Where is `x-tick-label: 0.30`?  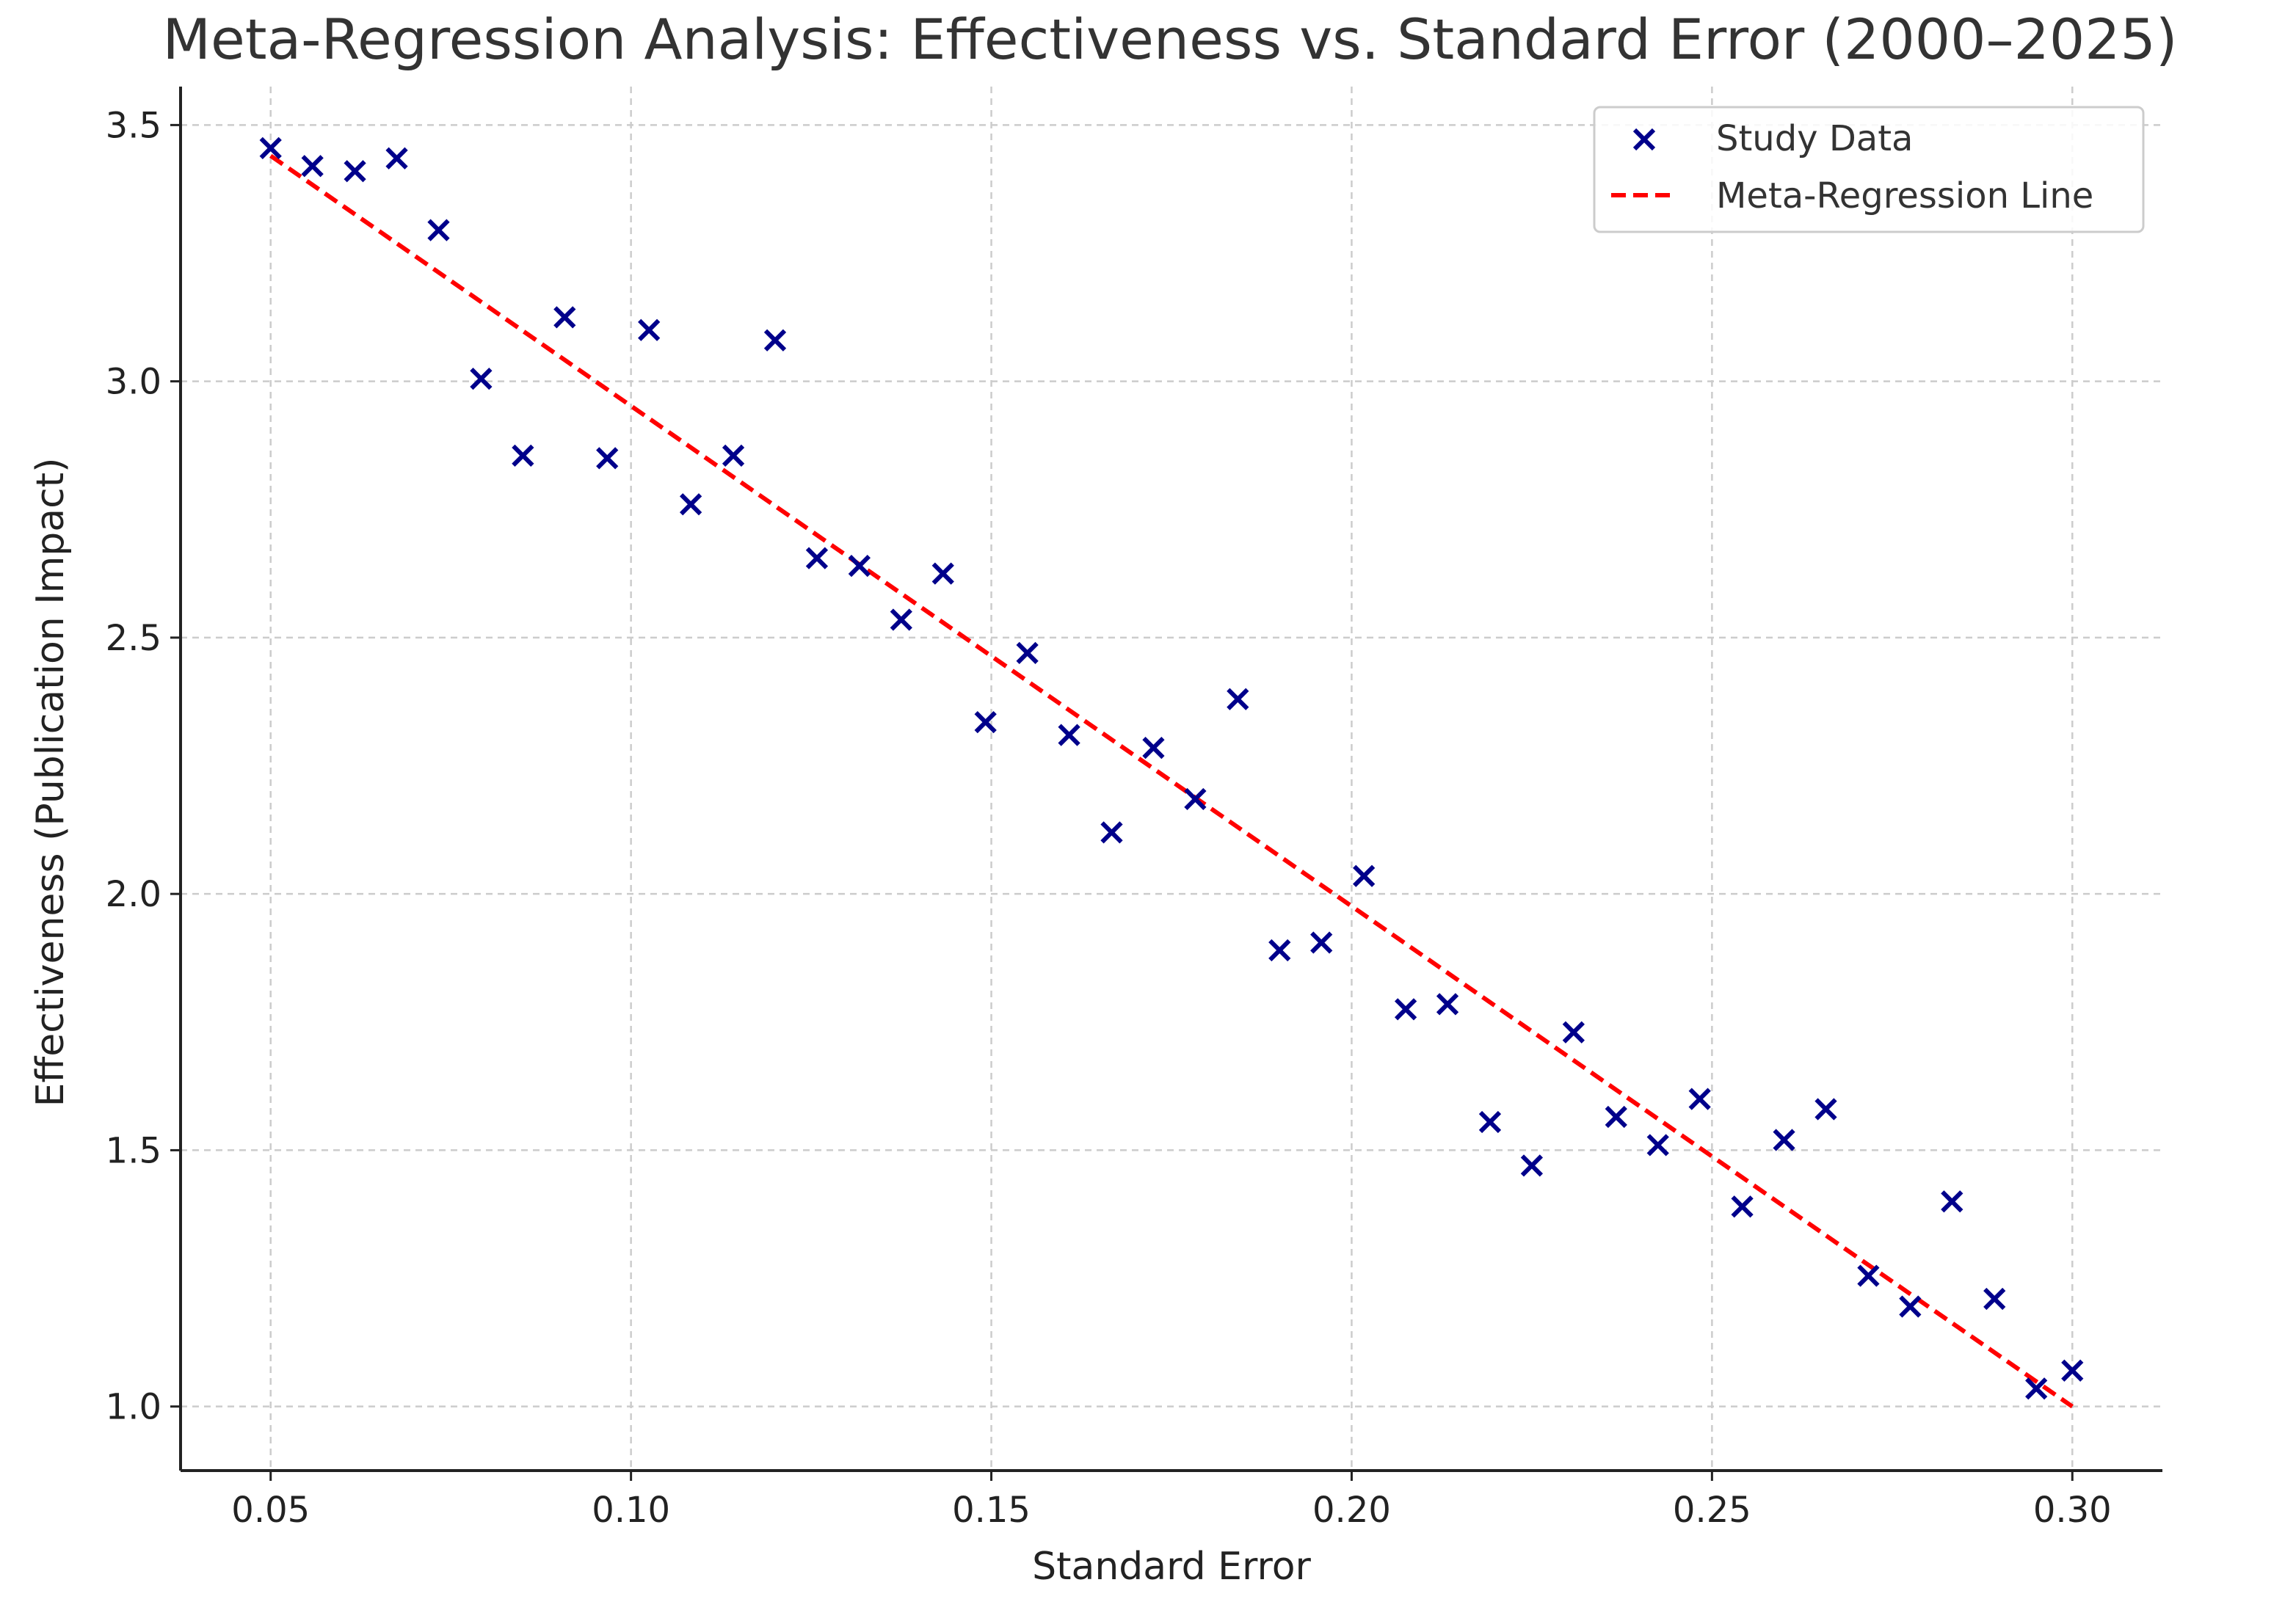 x-tick-label: 0.30 is located at coordinates (2072, 1510).